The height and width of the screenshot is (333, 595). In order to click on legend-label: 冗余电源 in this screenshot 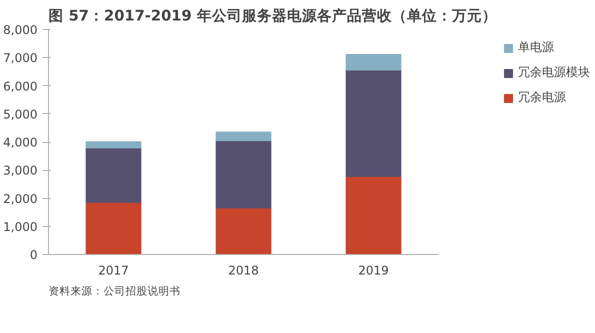, I will do `click(542, 97)`.